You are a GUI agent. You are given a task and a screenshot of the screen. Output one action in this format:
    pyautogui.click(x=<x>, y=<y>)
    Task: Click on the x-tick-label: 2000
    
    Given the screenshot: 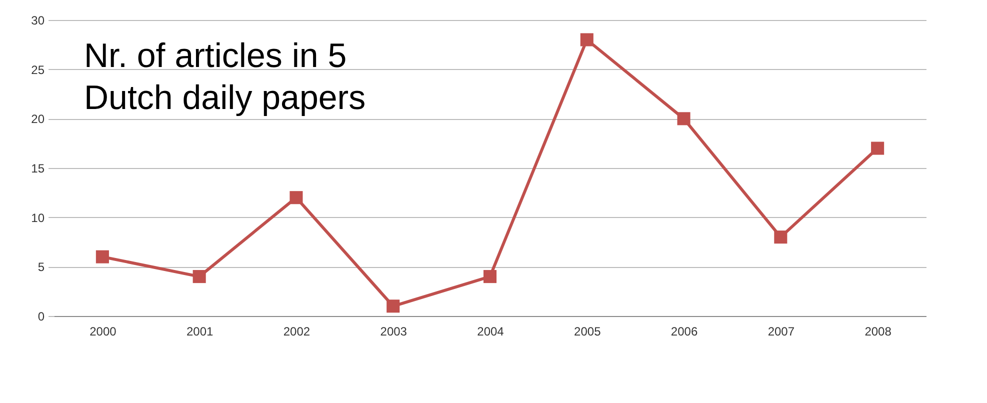 What is the action you would take?
    pyautogui.click(x=103, y=331)
    